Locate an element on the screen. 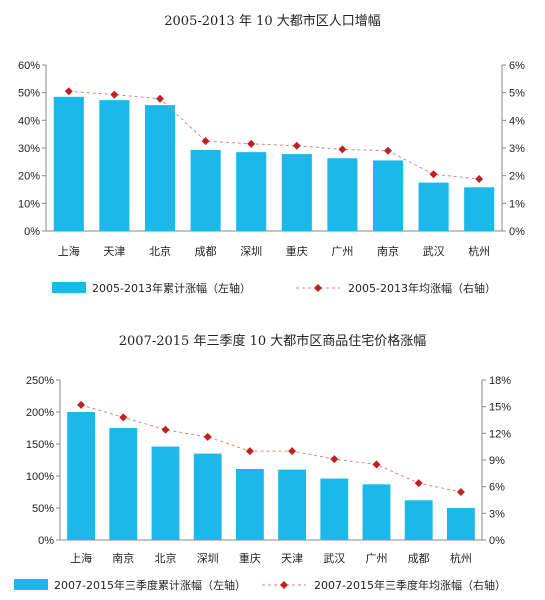 Image resolution: width=545 pixels, height=600 pixels. right-tick-label: 4% is located at coordinates (517, 121).